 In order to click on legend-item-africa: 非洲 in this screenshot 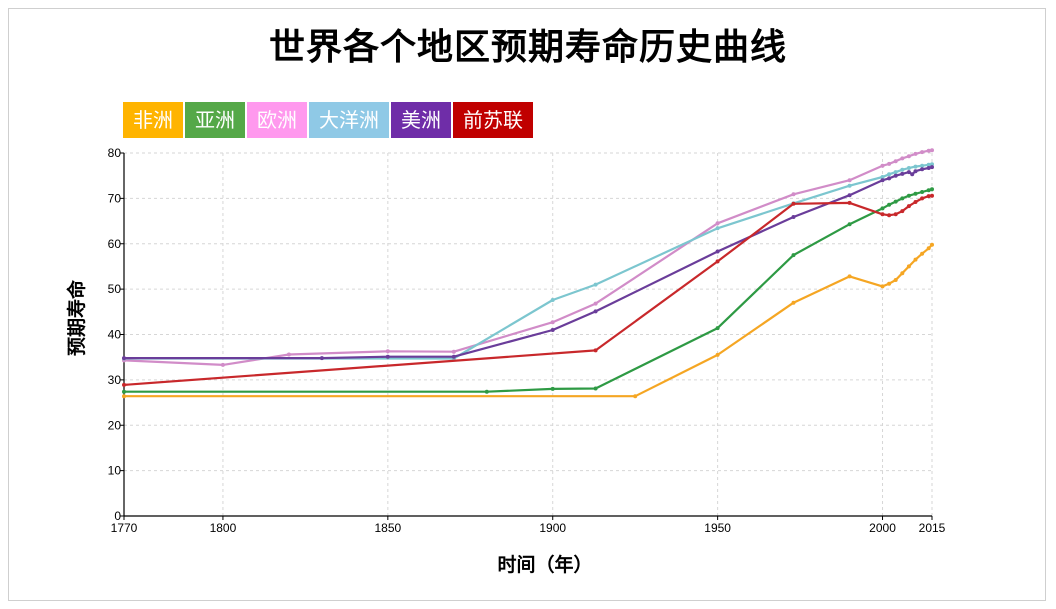, I will do `click(153, 120)`.